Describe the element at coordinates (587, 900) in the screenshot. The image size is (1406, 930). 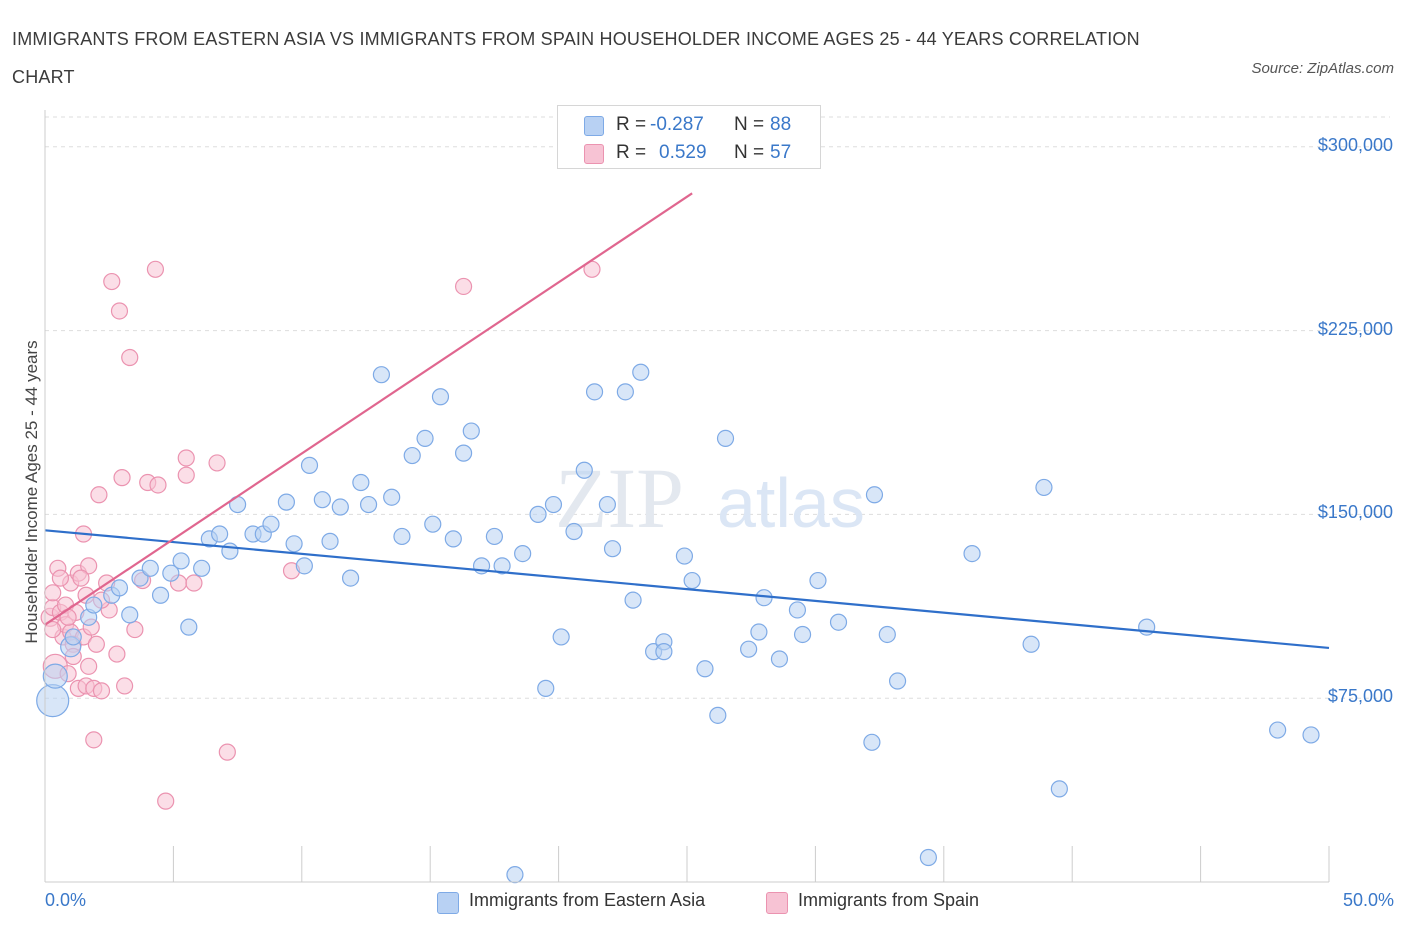
I see `legend-label-eastern-asia: Immigrants from Eastern Asia` at that location.